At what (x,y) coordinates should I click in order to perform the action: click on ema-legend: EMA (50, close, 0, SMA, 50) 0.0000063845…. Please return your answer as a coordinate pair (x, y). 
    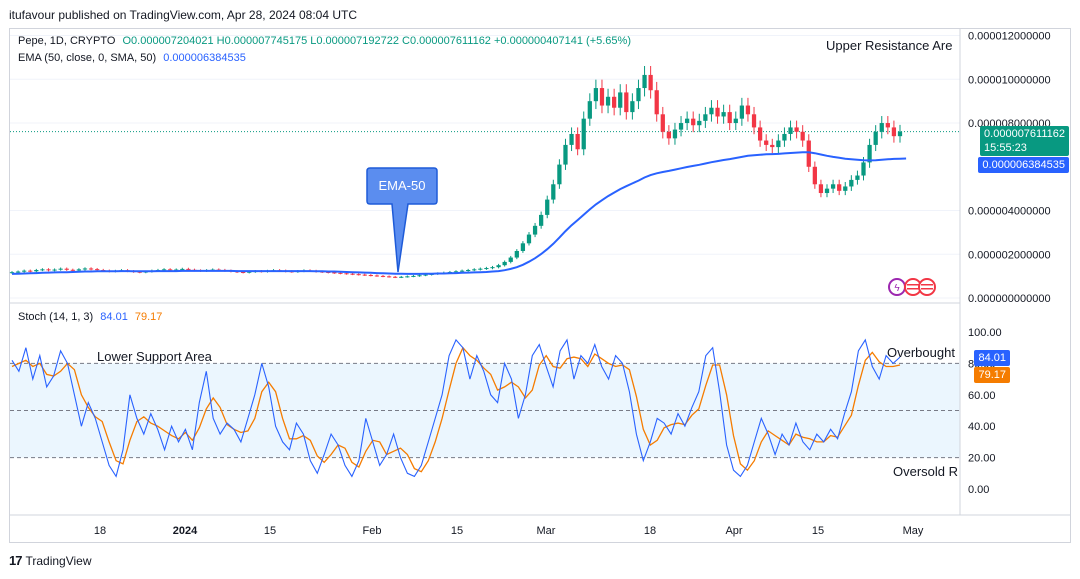
    Looking at the image, I should click on (132, 58).